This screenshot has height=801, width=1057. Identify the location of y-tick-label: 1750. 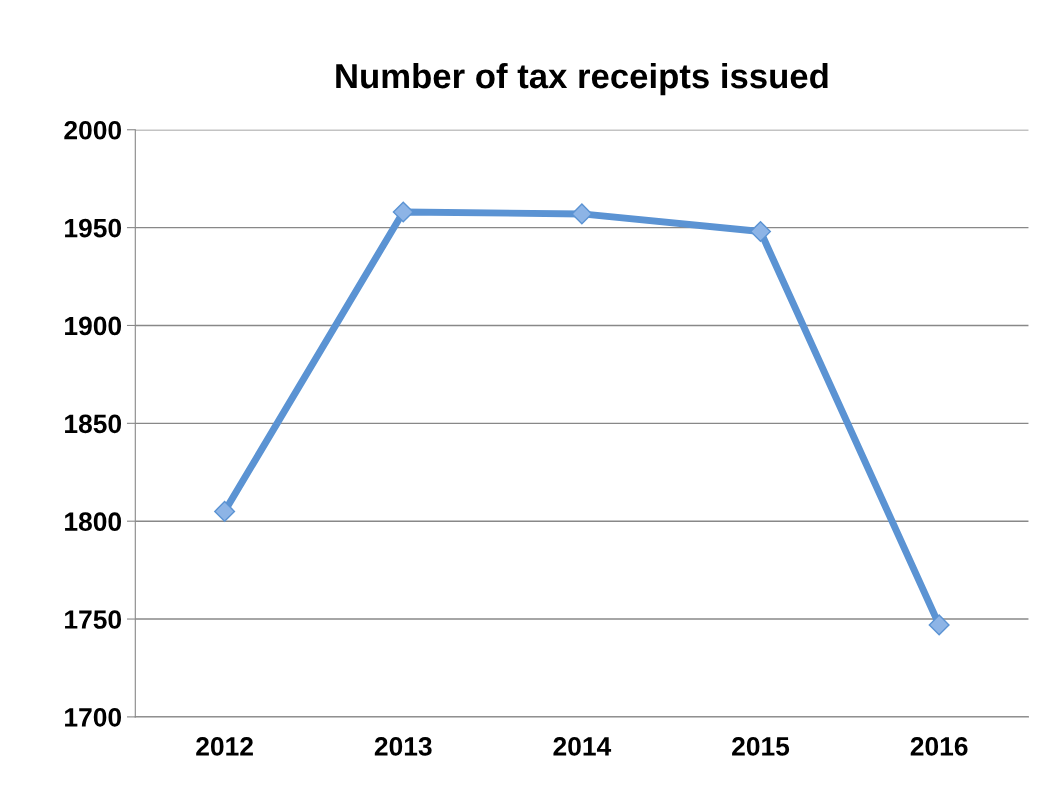
(93, 619).